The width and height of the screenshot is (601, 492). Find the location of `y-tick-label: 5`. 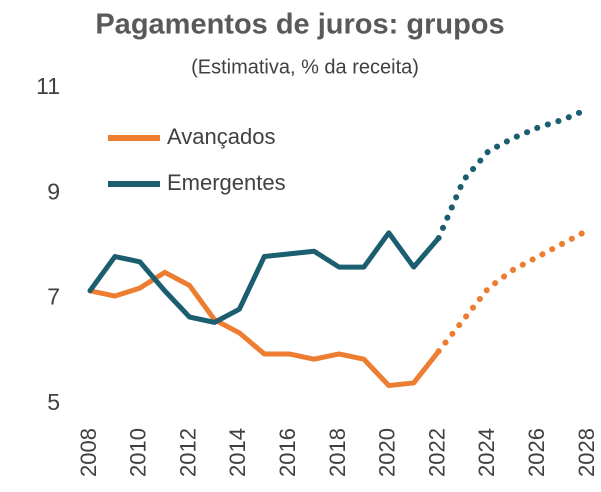

y-tick-label: 5 is located at coordinates (53, 402).